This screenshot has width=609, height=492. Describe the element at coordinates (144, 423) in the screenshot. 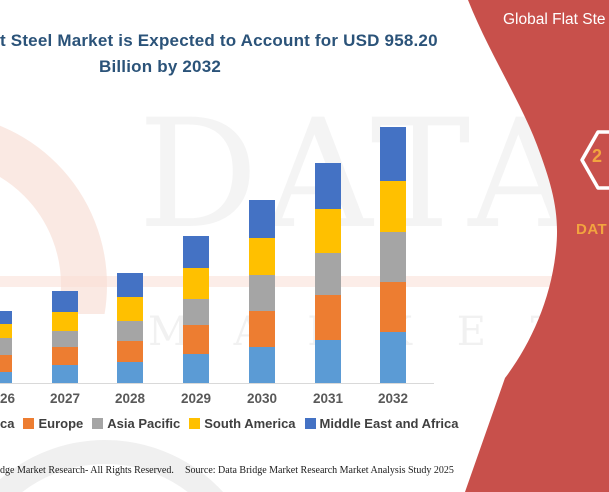

I see `legend-label: Asia Pacific` at that location.